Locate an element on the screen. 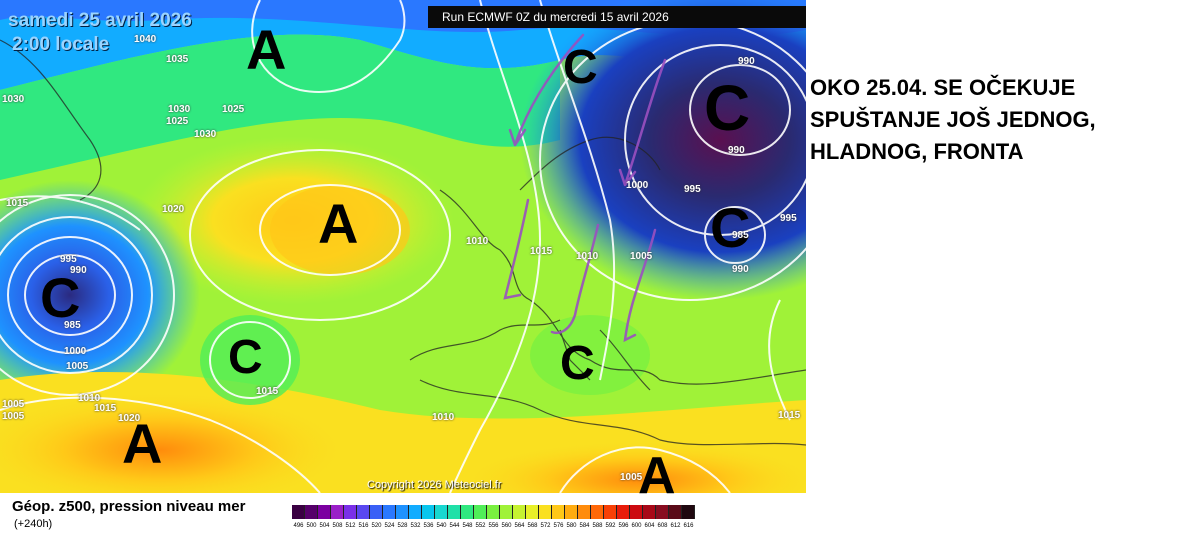 Image resolution: width=1200 pixels, height=538 pixels. annotation-line: OKO 25.04. SE OČEKUJE is located at coordinates (943, 87).